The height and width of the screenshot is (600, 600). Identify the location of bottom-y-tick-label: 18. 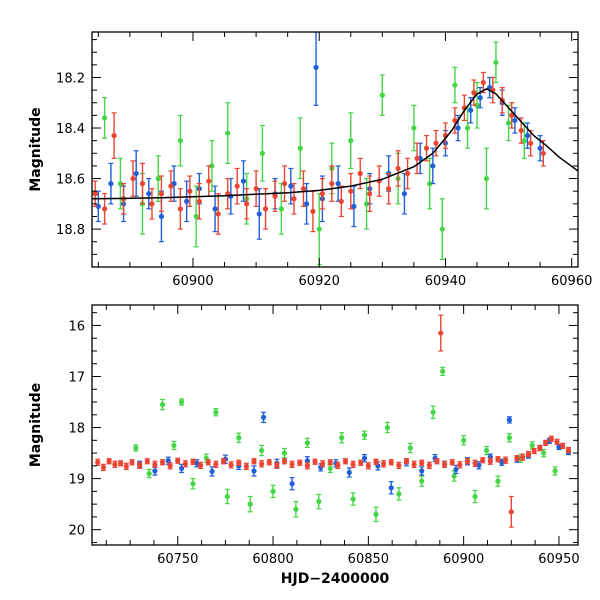
(76, 429).